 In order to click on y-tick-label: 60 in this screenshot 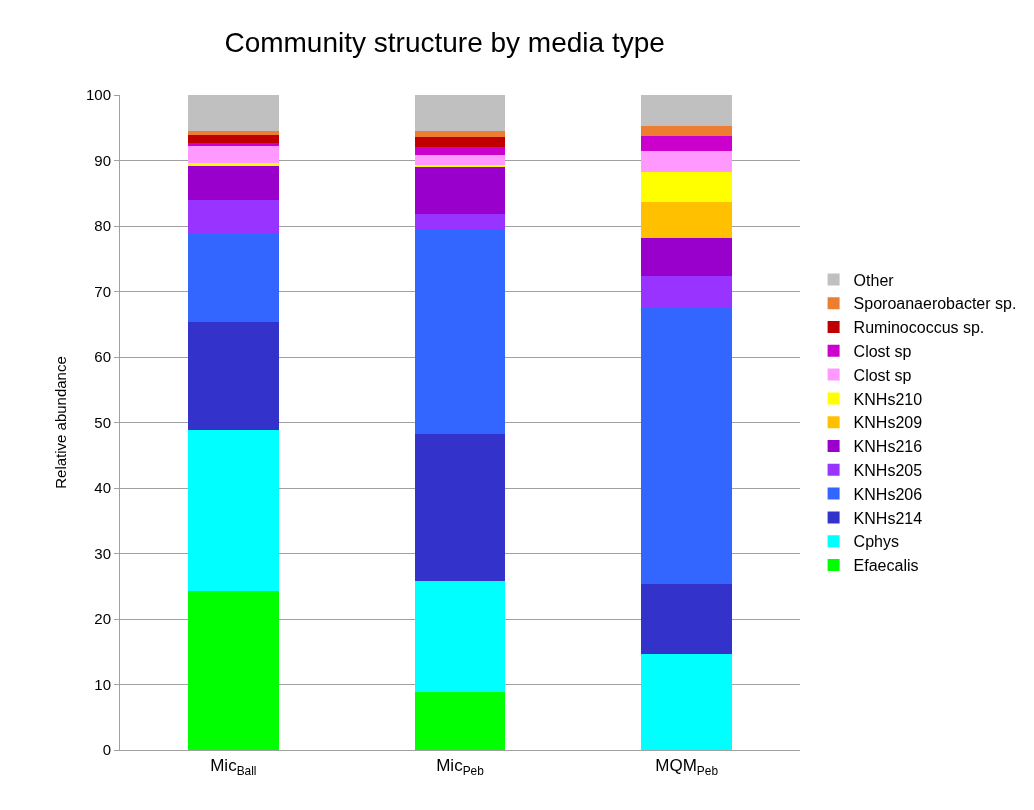, I will do `click(102, 357)`.